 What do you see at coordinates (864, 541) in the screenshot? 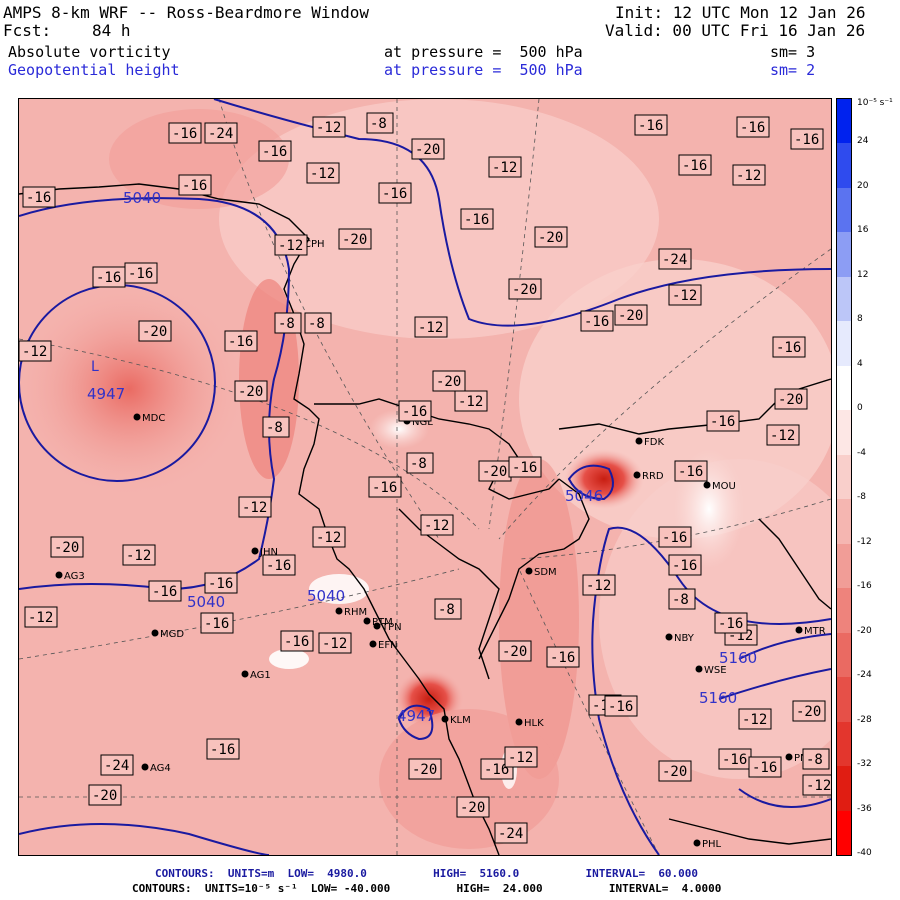
I see `colorbar-tick-label: -12` at bounding box center [864, 541].